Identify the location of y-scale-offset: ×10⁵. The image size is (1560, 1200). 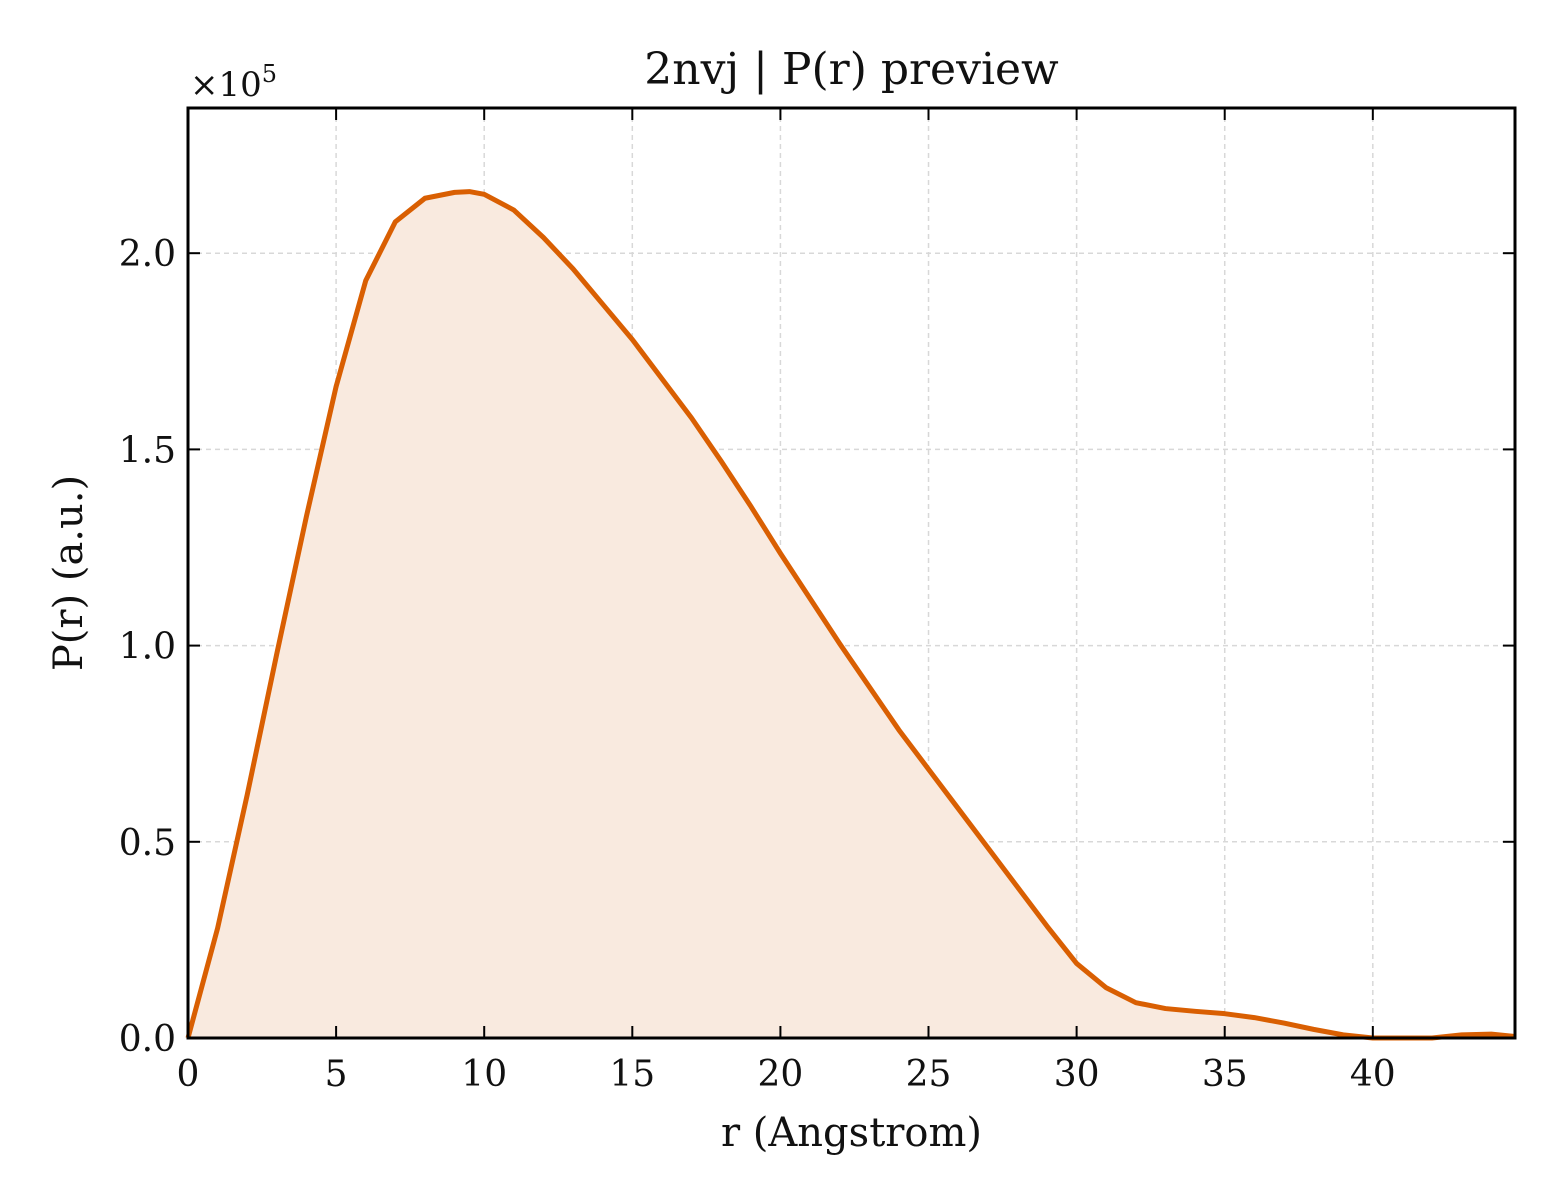
(233, 82).